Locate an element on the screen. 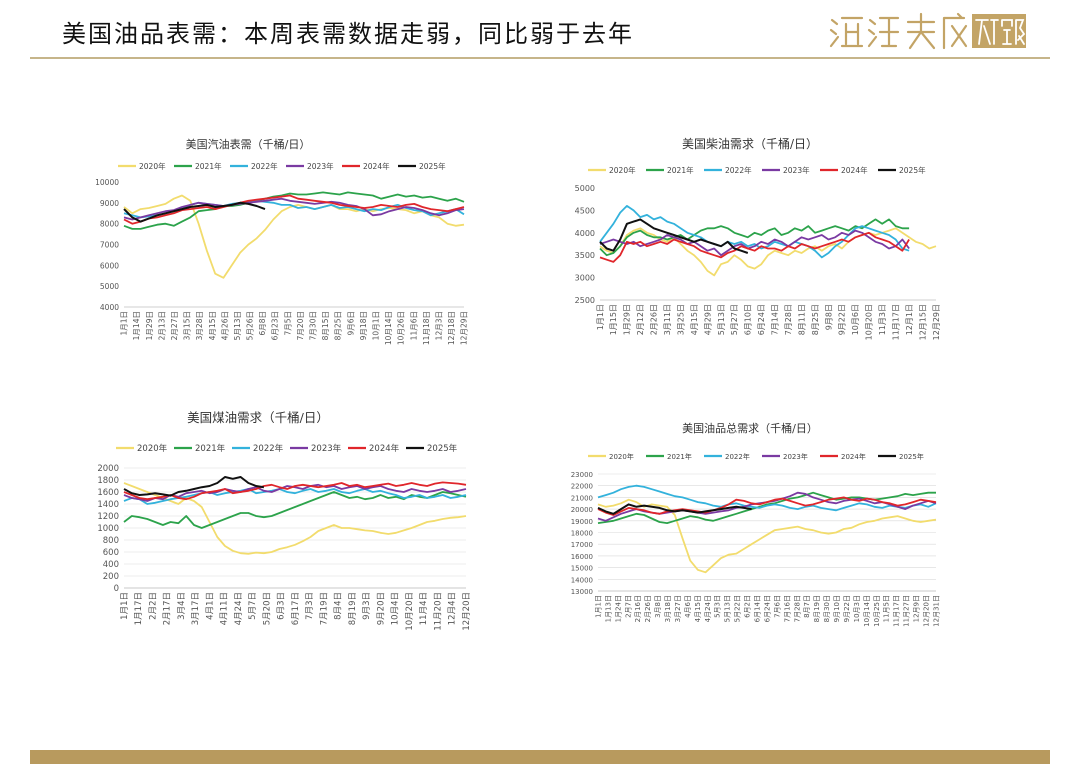 This screenshot has width=1080, height=764. x-tick-label: 7月16日 is located at coordinates (787, 608).